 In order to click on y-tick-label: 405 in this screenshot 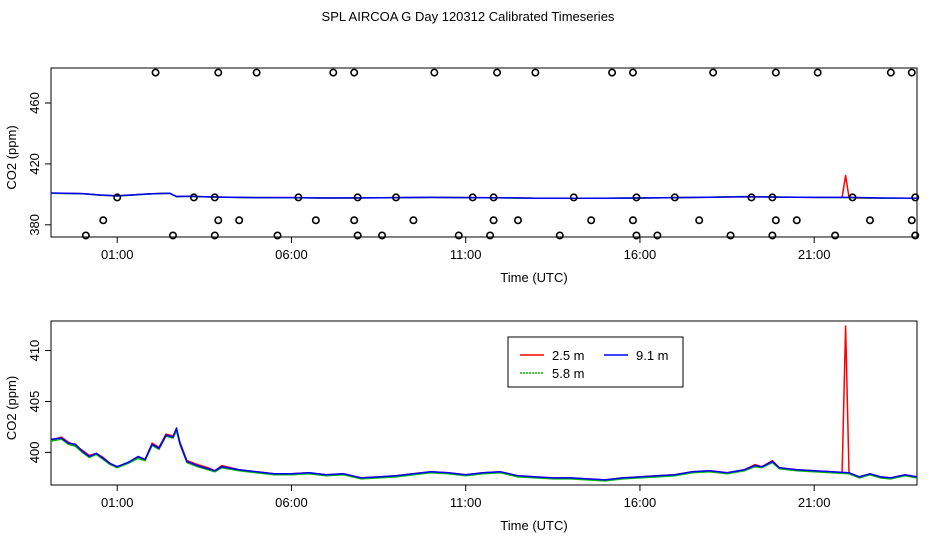, I will do `click(34, 402)`.